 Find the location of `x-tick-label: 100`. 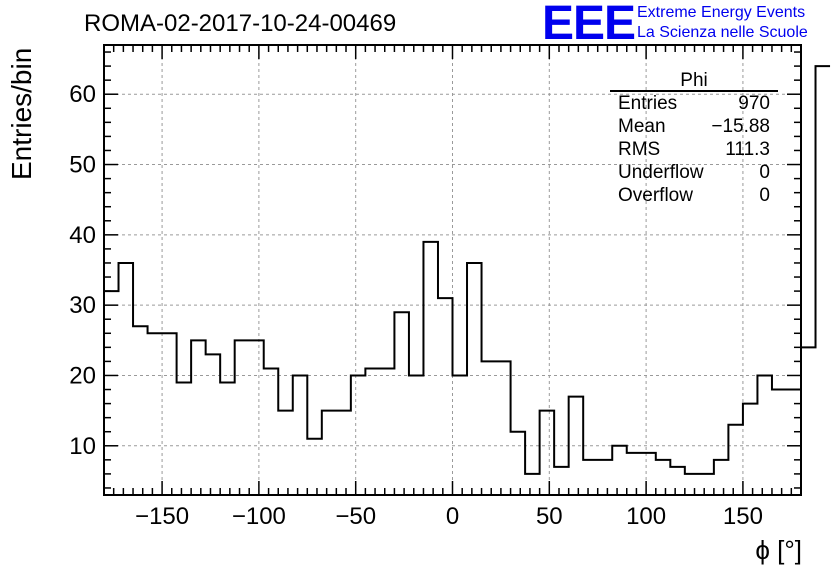

x-tick-label: 100 is located at coordinates (646, 516).